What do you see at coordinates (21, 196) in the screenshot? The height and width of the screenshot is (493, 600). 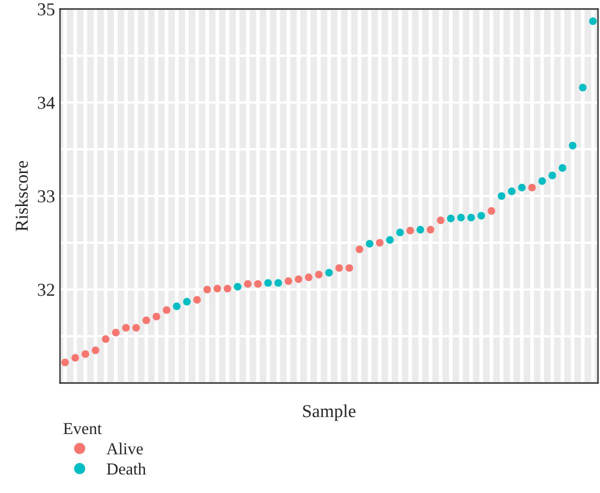 I see `y-axis-title: Riskscore` at bounding box center [21, 196].